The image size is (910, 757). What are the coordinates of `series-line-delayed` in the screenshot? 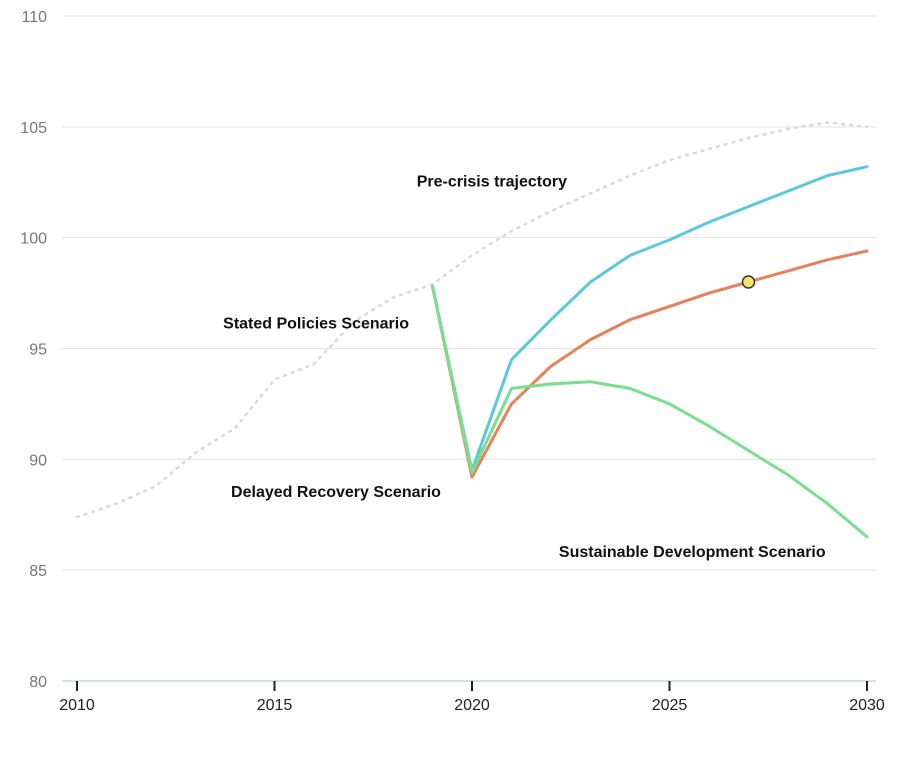 It's located at (650, 364).